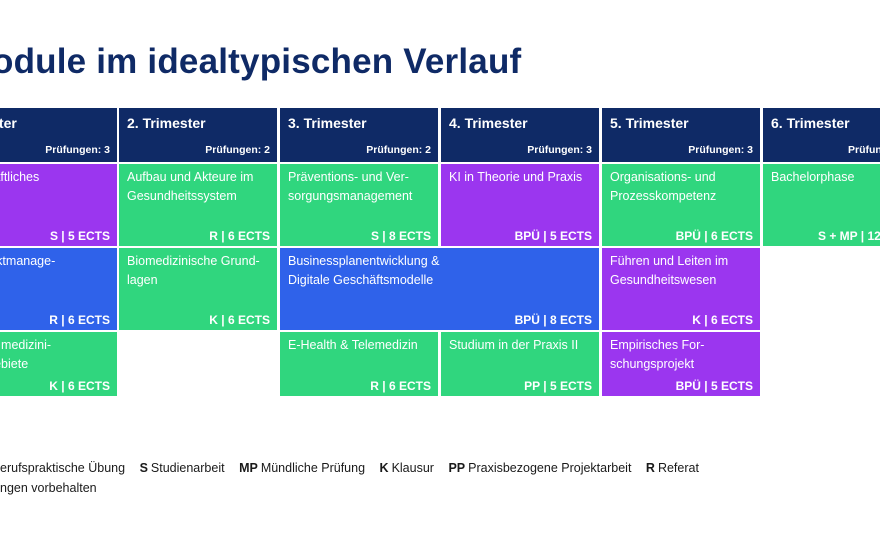 The width and height of the screenshot is (880, 540). I want to click on trimester-column-2: 2. Trimester Prüfungen: 2, so click(198, 135).